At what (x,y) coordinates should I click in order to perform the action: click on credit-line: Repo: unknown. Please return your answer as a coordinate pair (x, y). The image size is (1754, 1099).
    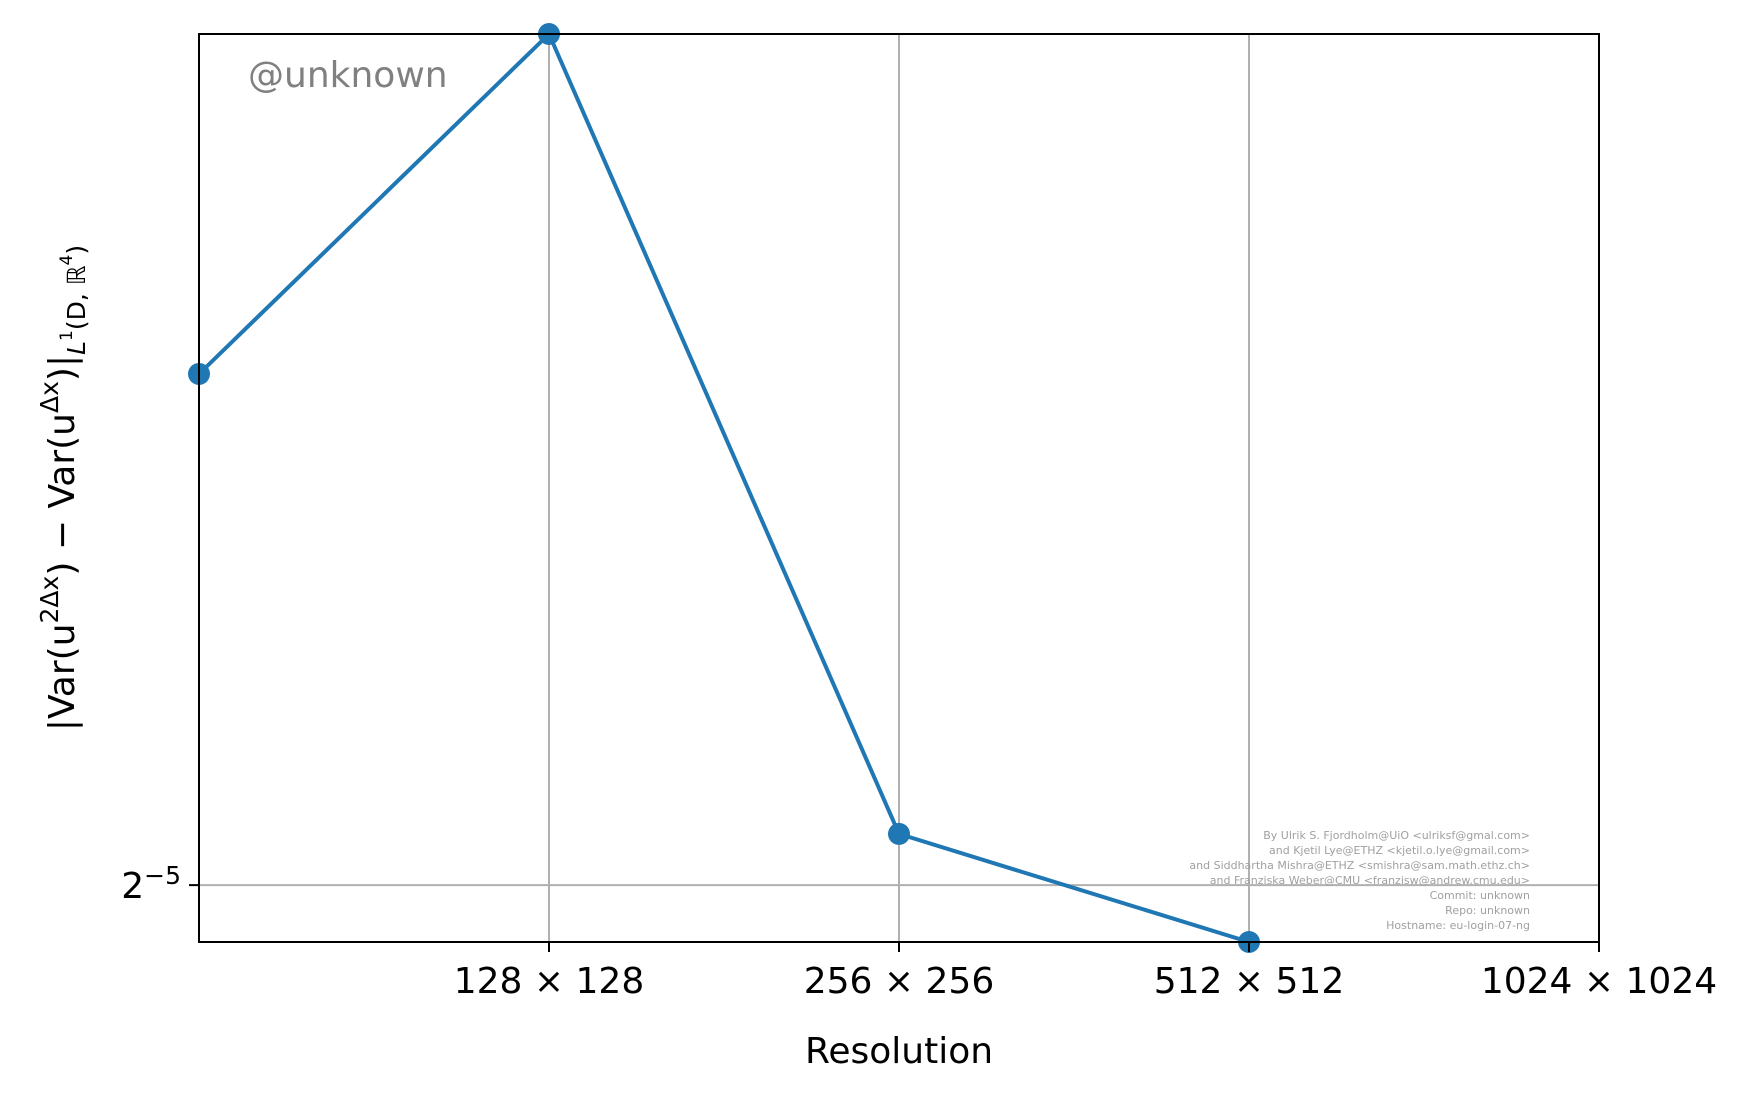
    Looking at the image, I should click on (1487, 910).